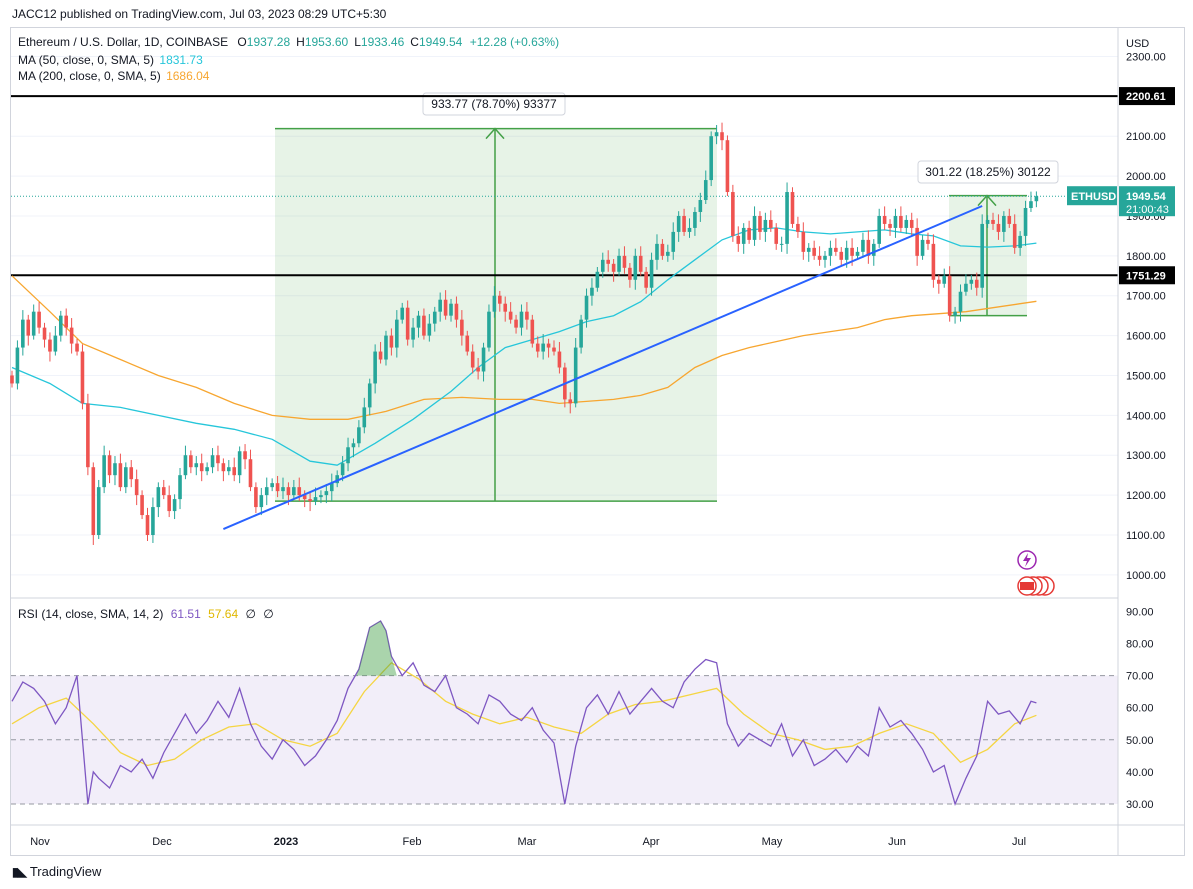 The image size is (1193, 889). I want to click on price-tick-label: 2100.00, so click(1146, 137).